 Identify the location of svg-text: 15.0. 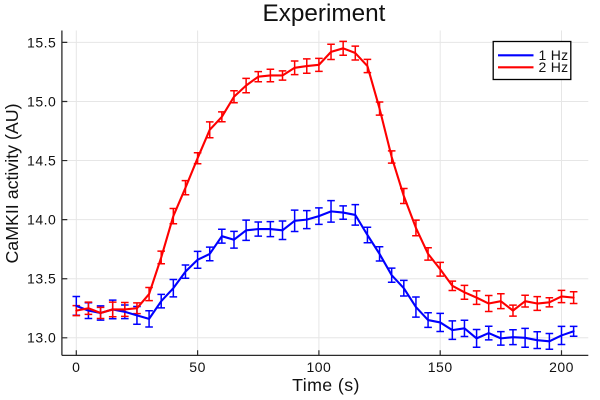
(41, 101).